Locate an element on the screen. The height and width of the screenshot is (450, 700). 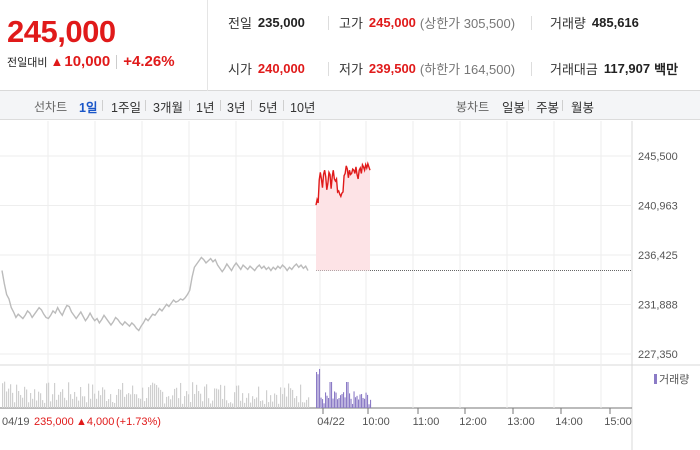
open-label: 시가 is located at coordinates (240, 69).